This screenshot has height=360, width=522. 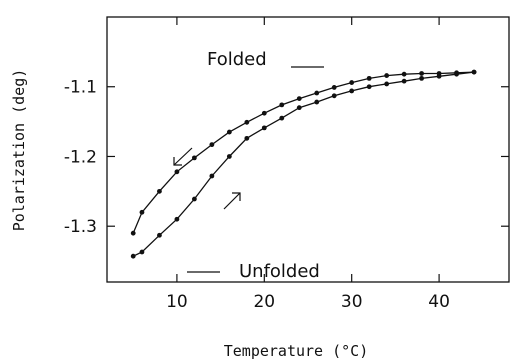 What do you see at coordinates (279, 271) in the screenshot?
I see `unfolded-label: Unfolded` at bounding box center [279, 271].